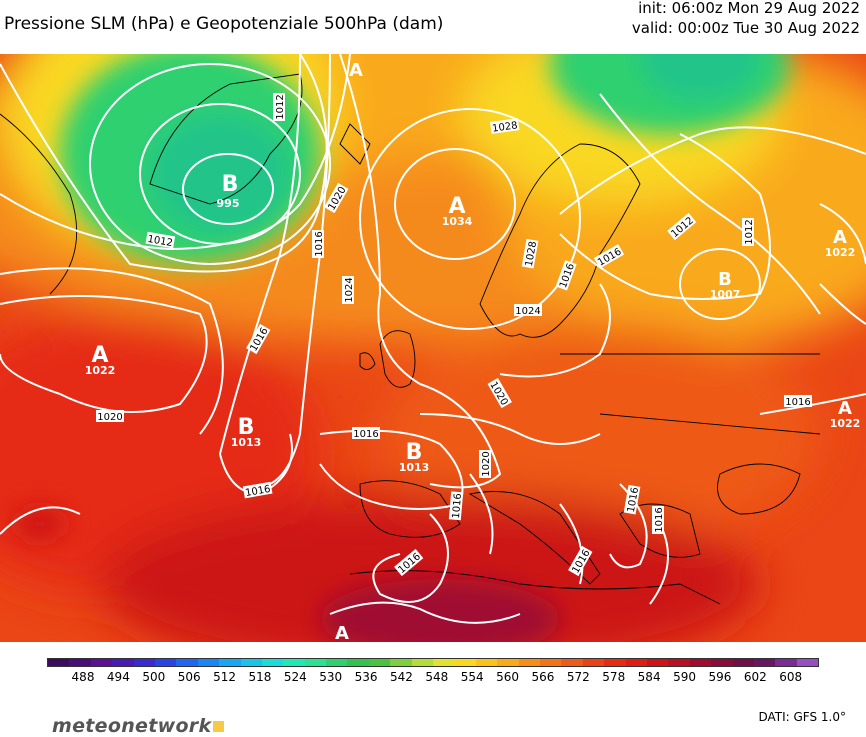 The height and width of the screenshot is (737, 866). What do you see at coordinates (366, 677) in the screenshot?
I see `colorbar-tick-label: 536` at bounding box center [366, 677].